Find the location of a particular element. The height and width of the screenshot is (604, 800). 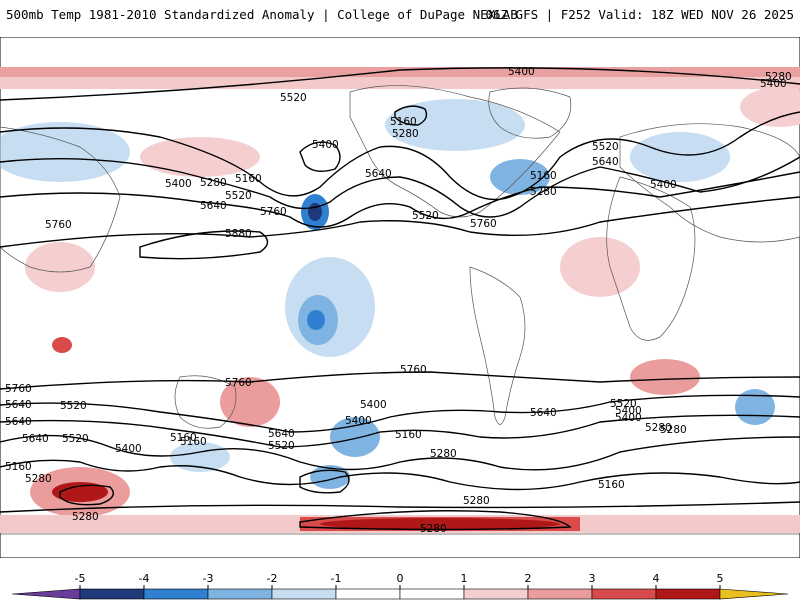

warm-pocket-indonesia is located at coordinates (60, 267).